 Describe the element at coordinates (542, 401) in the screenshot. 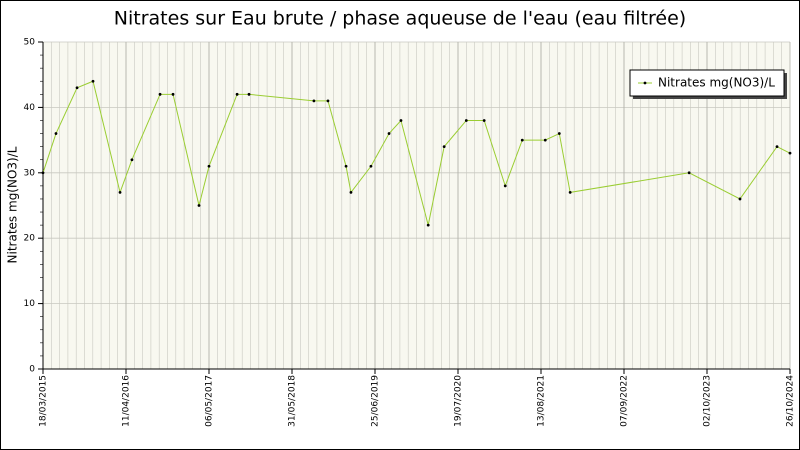

I see `x-tick-label: 13/08/2021` at that location.